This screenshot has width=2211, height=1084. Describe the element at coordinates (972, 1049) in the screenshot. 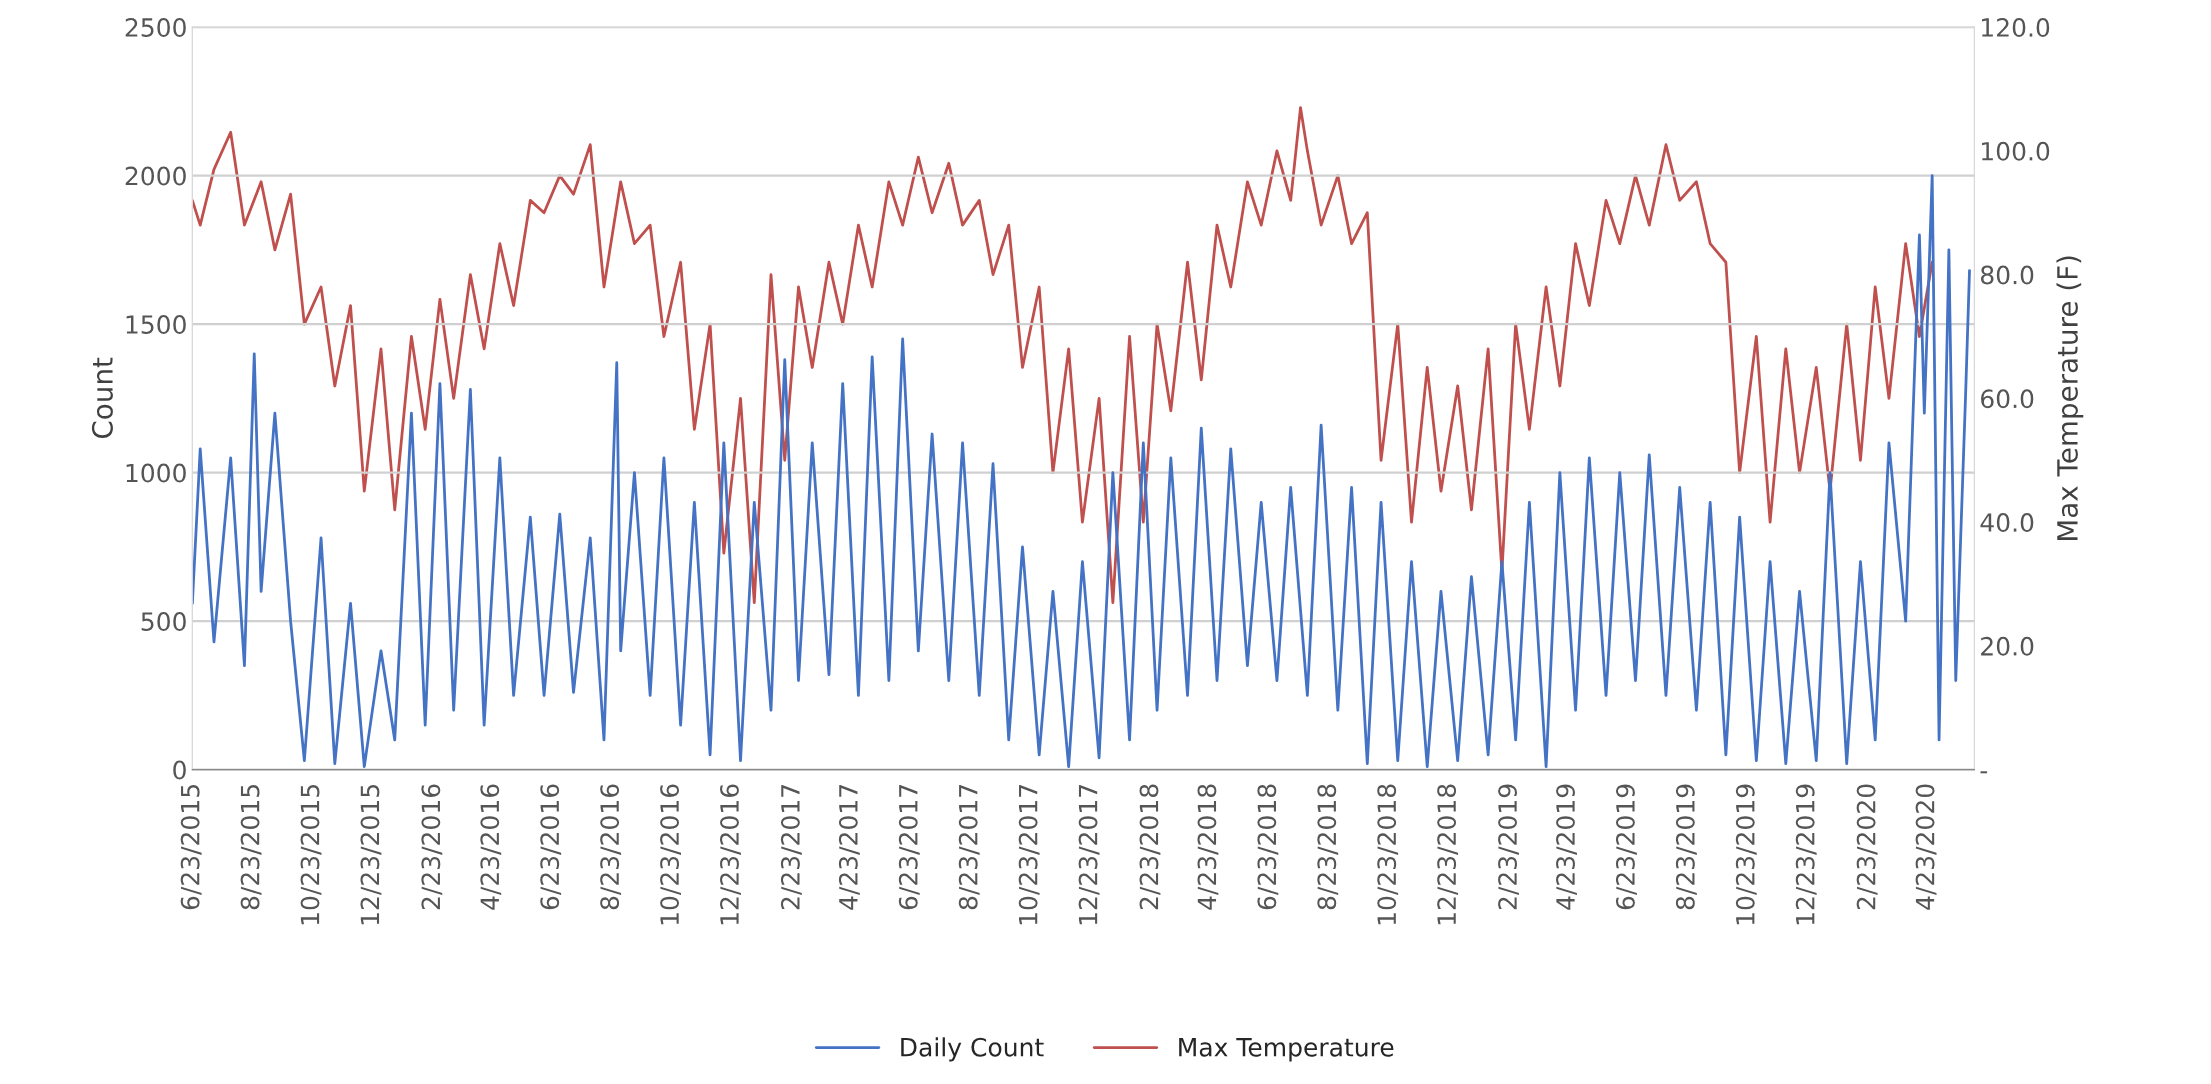

I see `legend-label: Daily Count` at that location.